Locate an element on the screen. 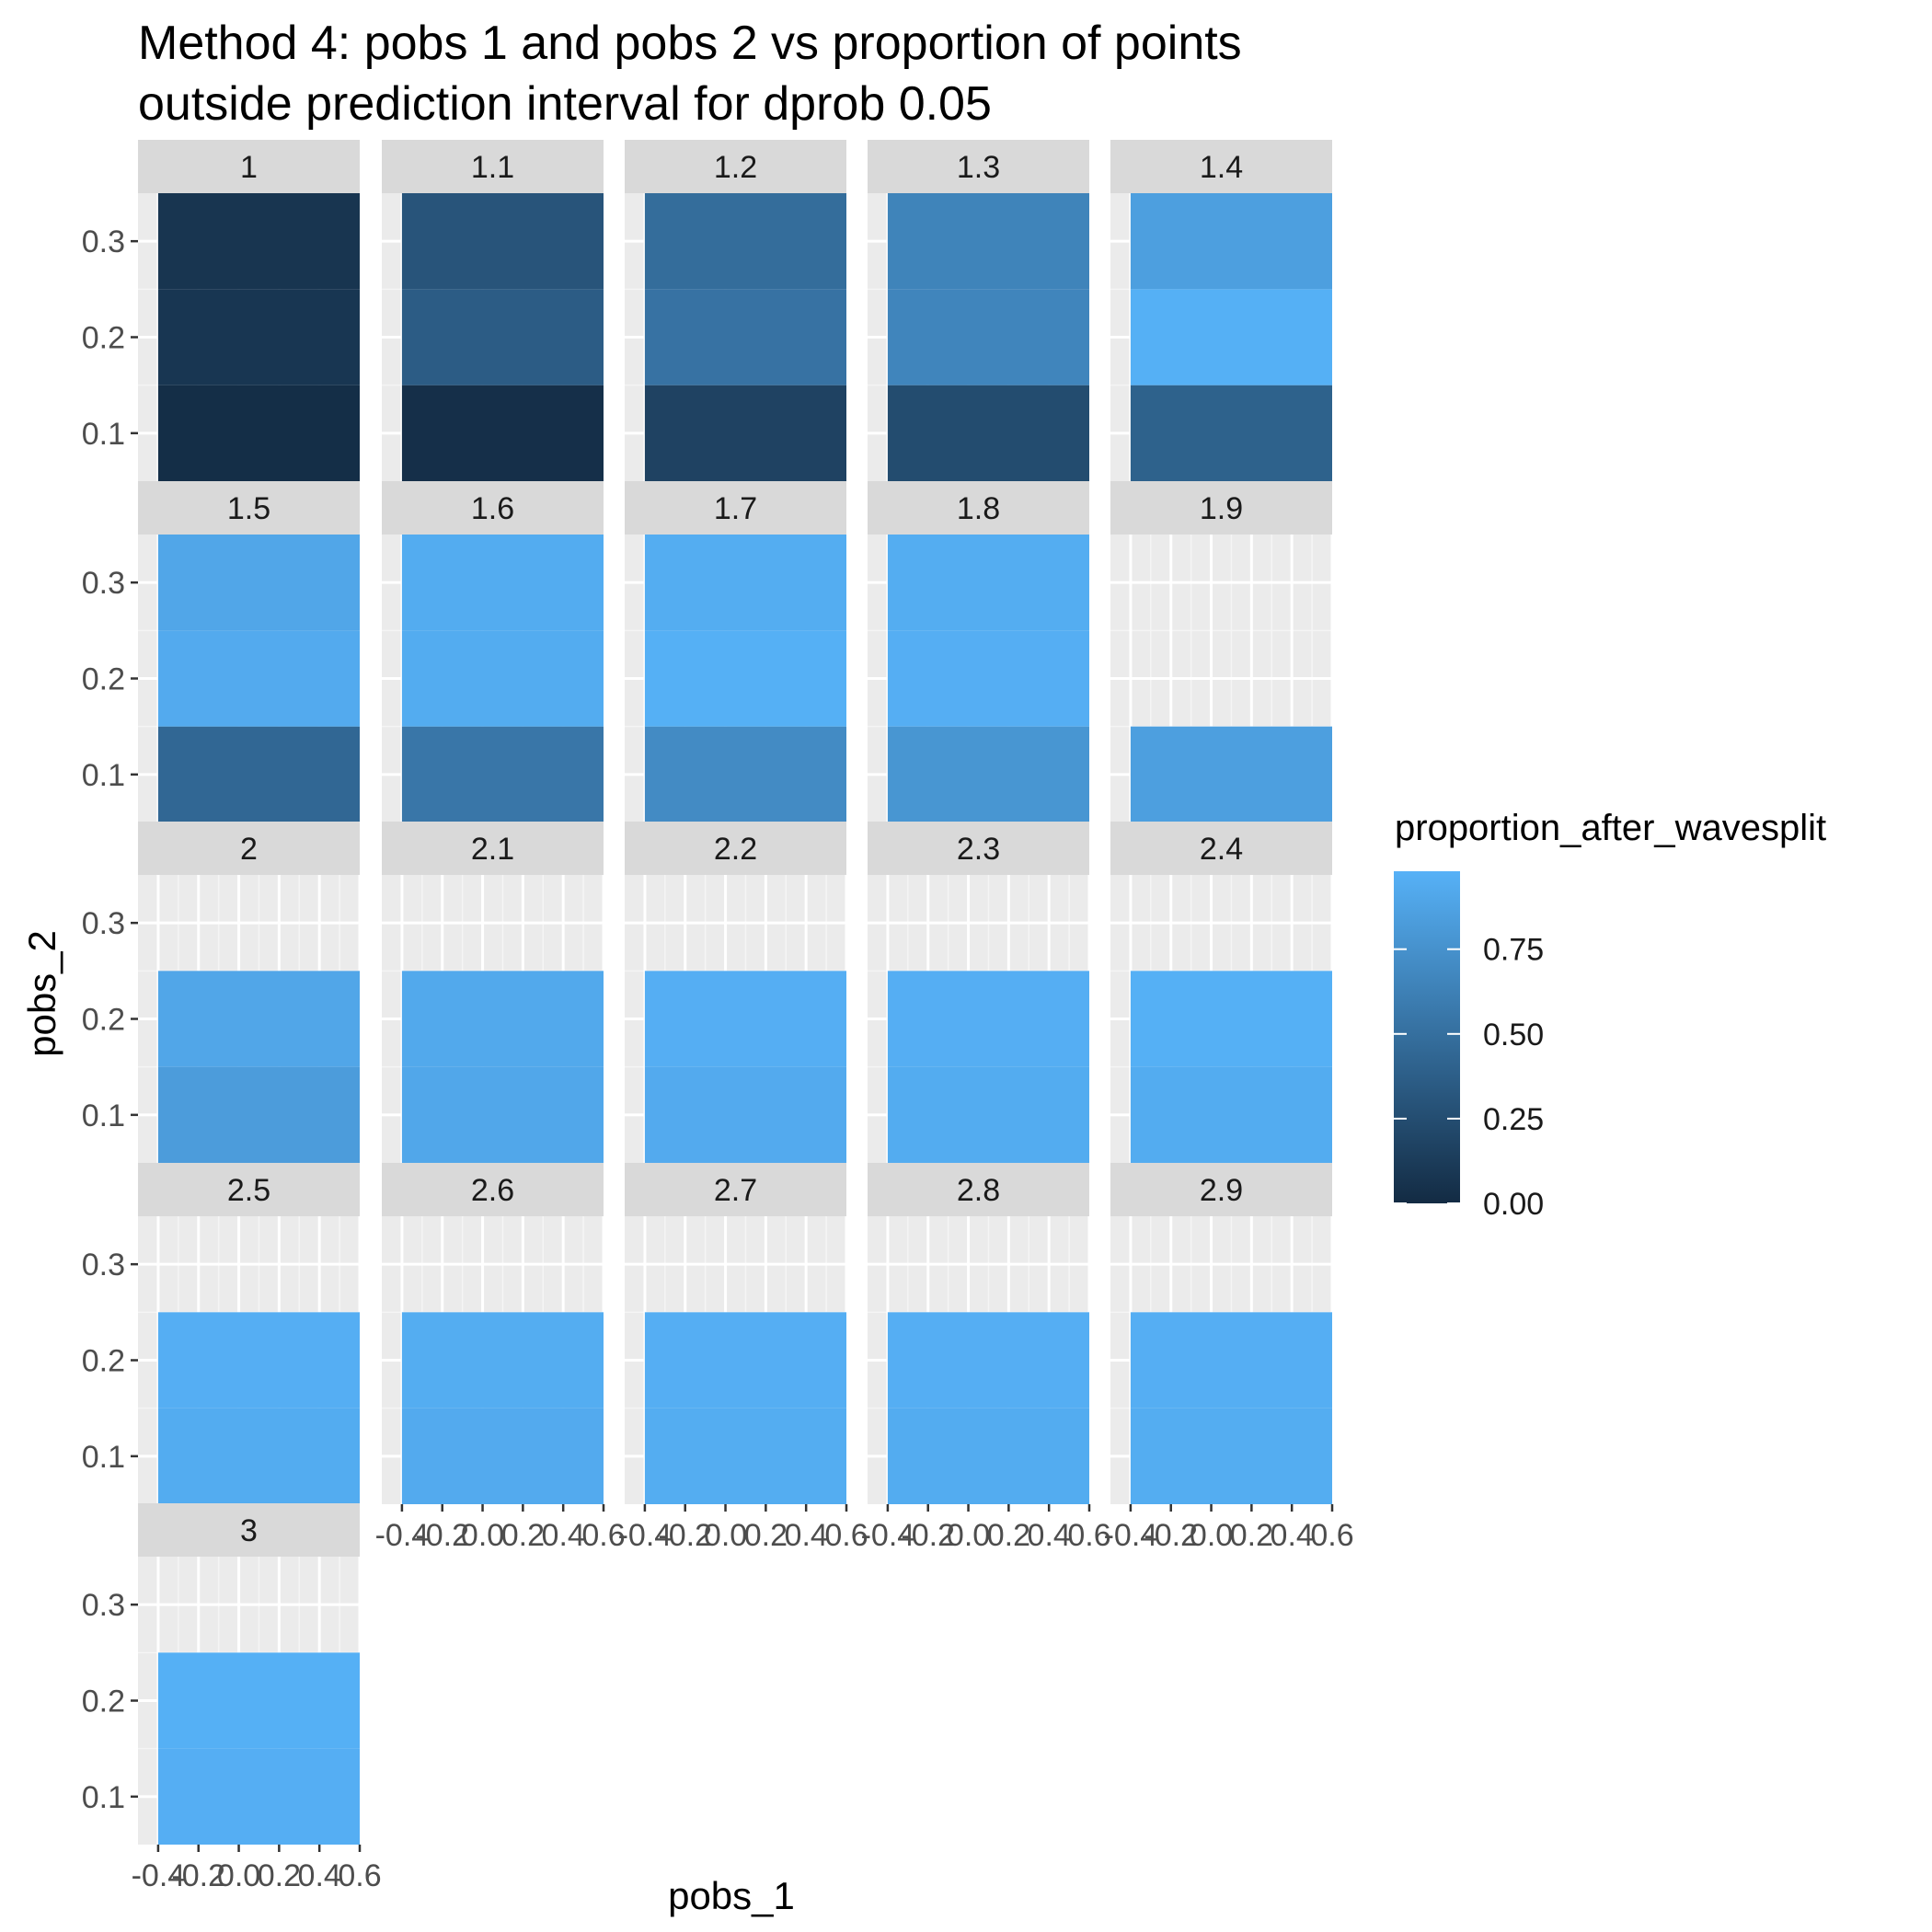 Image resolution: width=1932 pixels, height=1932 pixels. facet-strip-label: 2.7 is located at coordinates (735, 1190).